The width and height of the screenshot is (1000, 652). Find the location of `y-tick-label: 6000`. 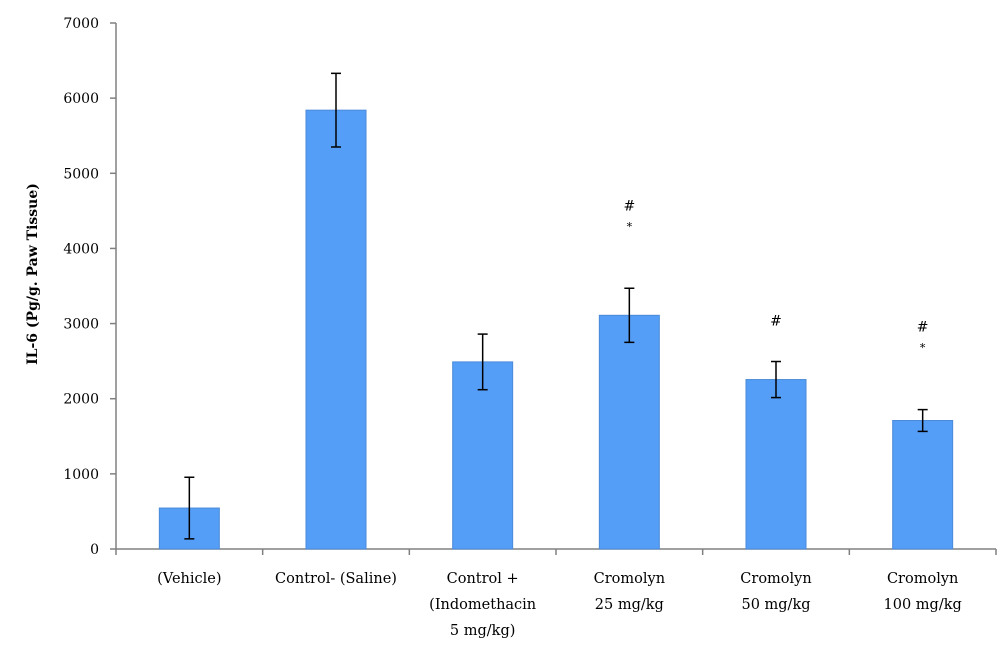

y-tick-label: 6000 is located at coordinates (81, 99).